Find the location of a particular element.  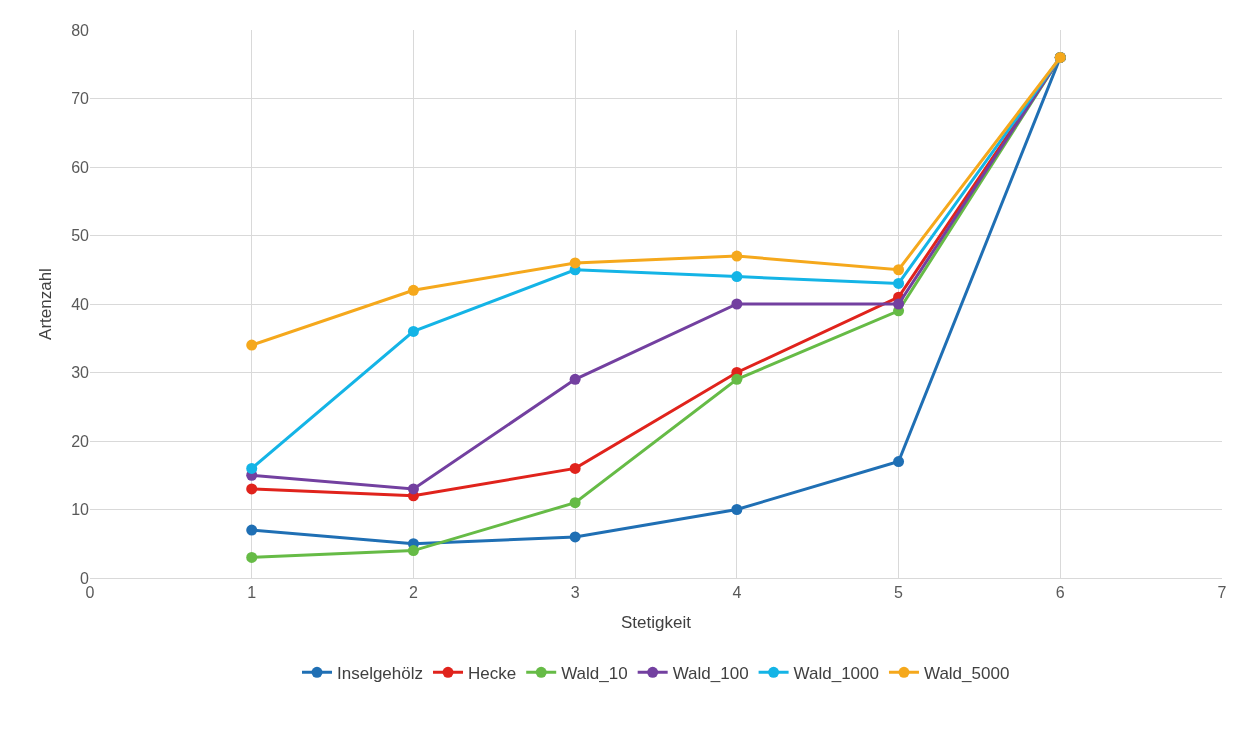

y-tick-label: 80 is located at coordinates (80, 30).